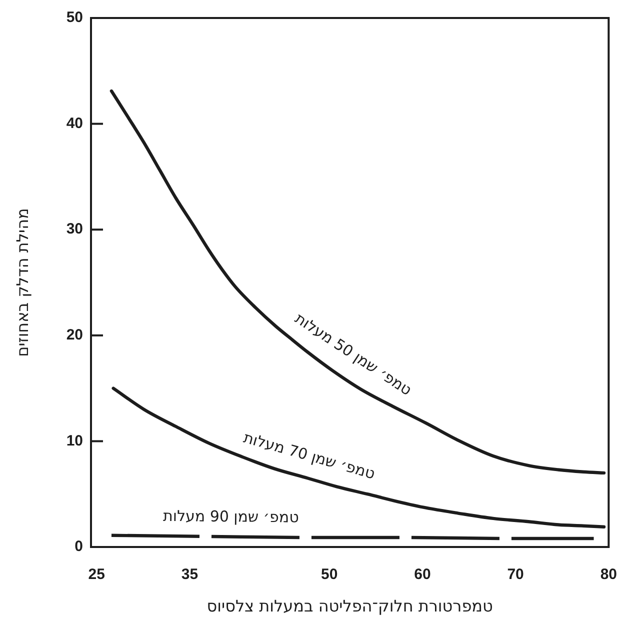 This screenshot has height=621, width=636. Describe the element at coordinates (515, 575) in the screenshot. I see `x-tick-label: 70` at that location.